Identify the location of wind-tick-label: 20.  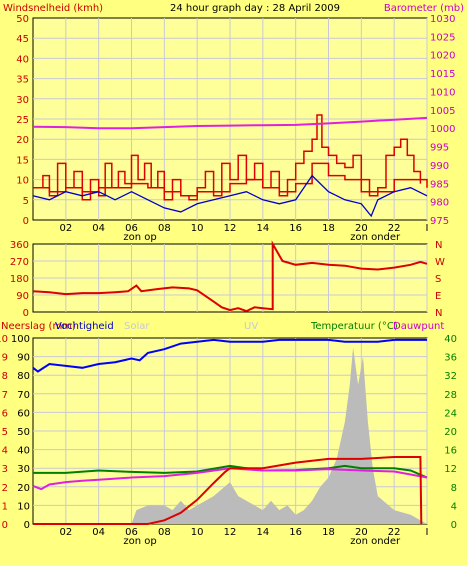
(22, 140).